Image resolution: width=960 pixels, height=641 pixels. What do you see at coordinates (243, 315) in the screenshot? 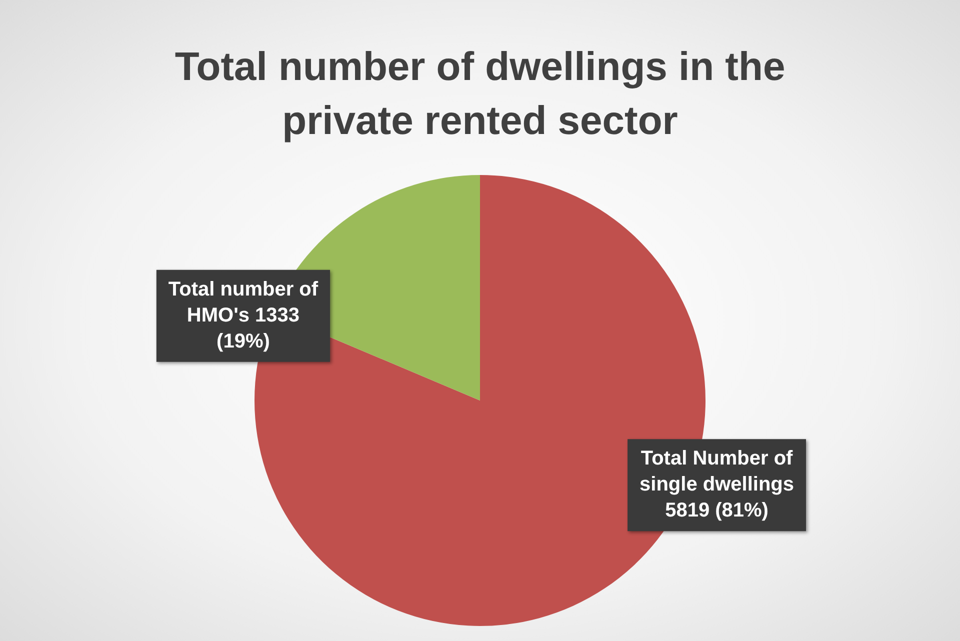
I see `slice-label: Total number of HMO's 1333 (19%)` at bounding box center [243, 315].